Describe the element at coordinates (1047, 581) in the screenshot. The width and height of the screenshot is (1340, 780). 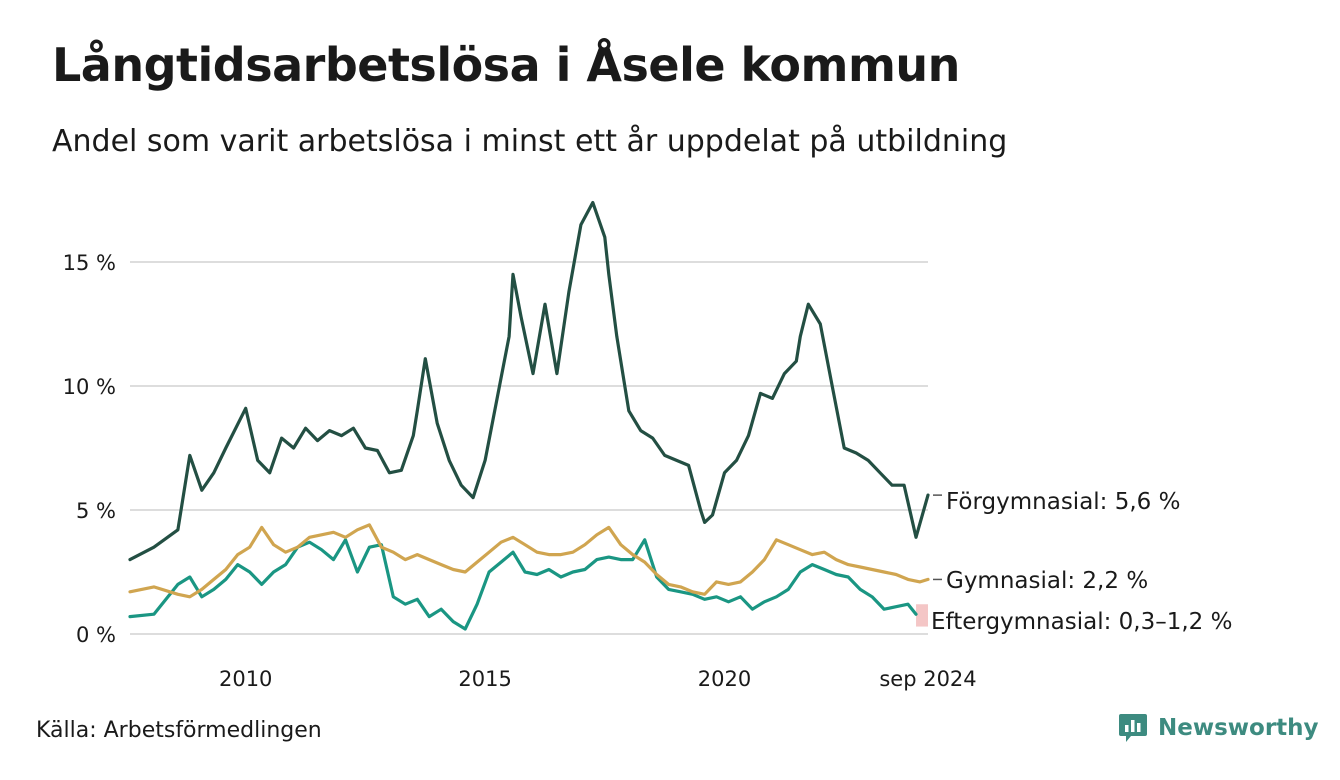
I see `series-end-label: Gymnasial: 2,2 %` at that location.